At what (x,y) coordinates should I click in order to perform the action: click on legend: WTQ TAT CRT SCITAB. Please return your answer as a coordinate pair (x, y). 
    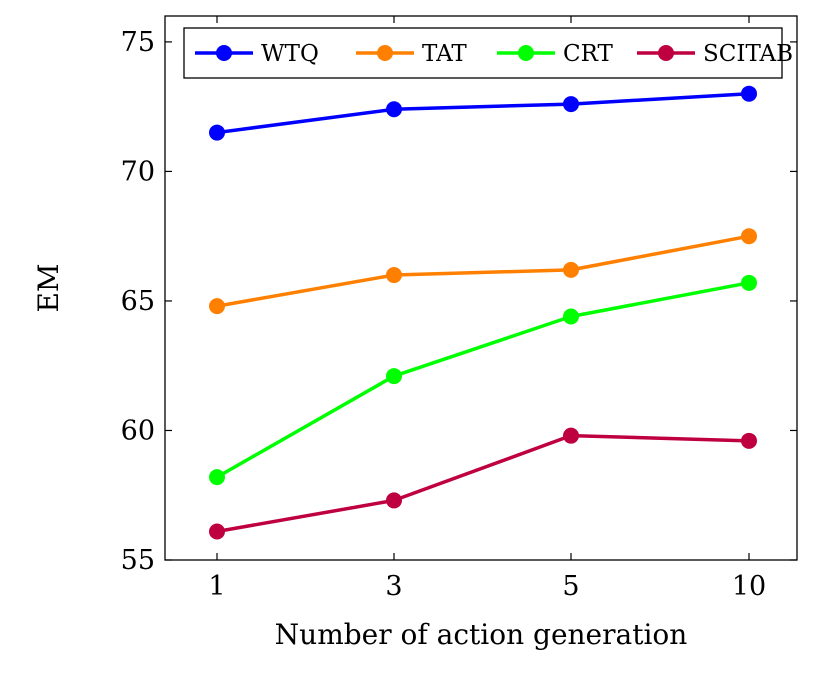
    Looking at the image, I should click on (488, 53).